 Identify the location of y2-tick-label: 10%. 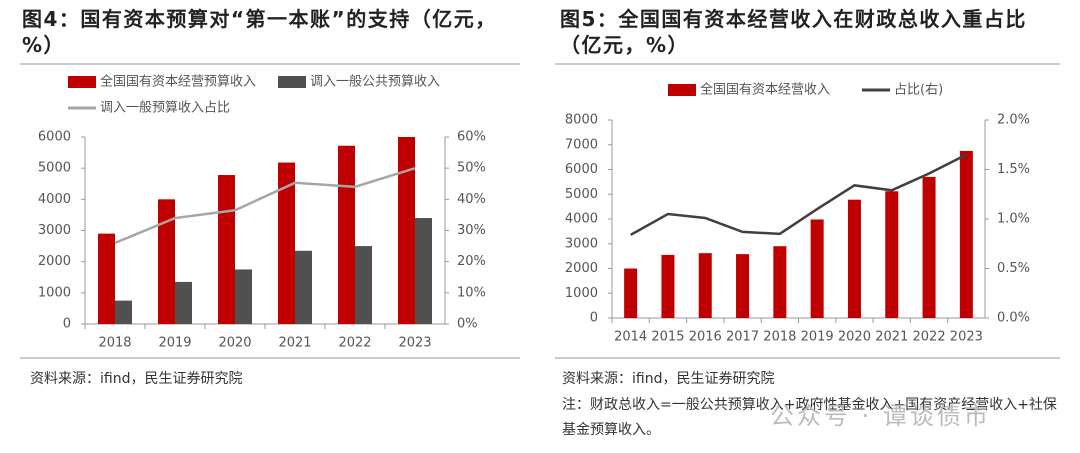
(471, 292).